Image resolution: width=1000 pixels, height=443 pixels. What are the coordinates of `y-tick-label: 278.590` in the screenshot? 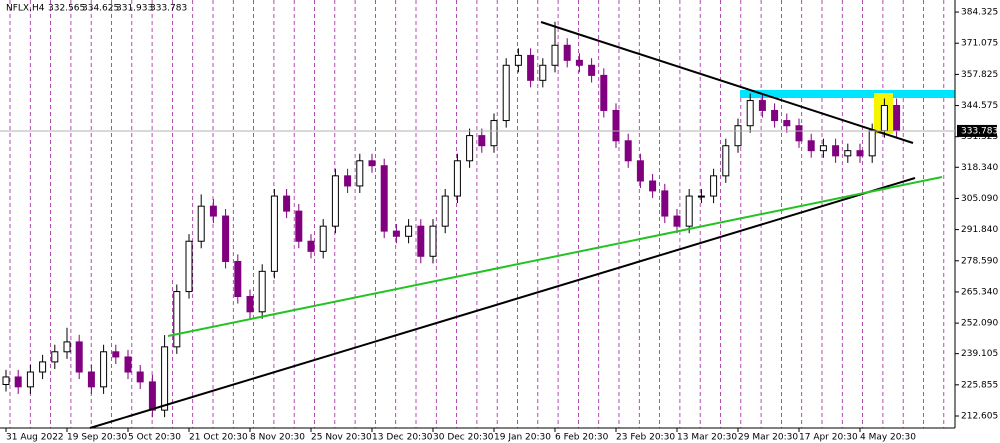 It's located at (979, 261).